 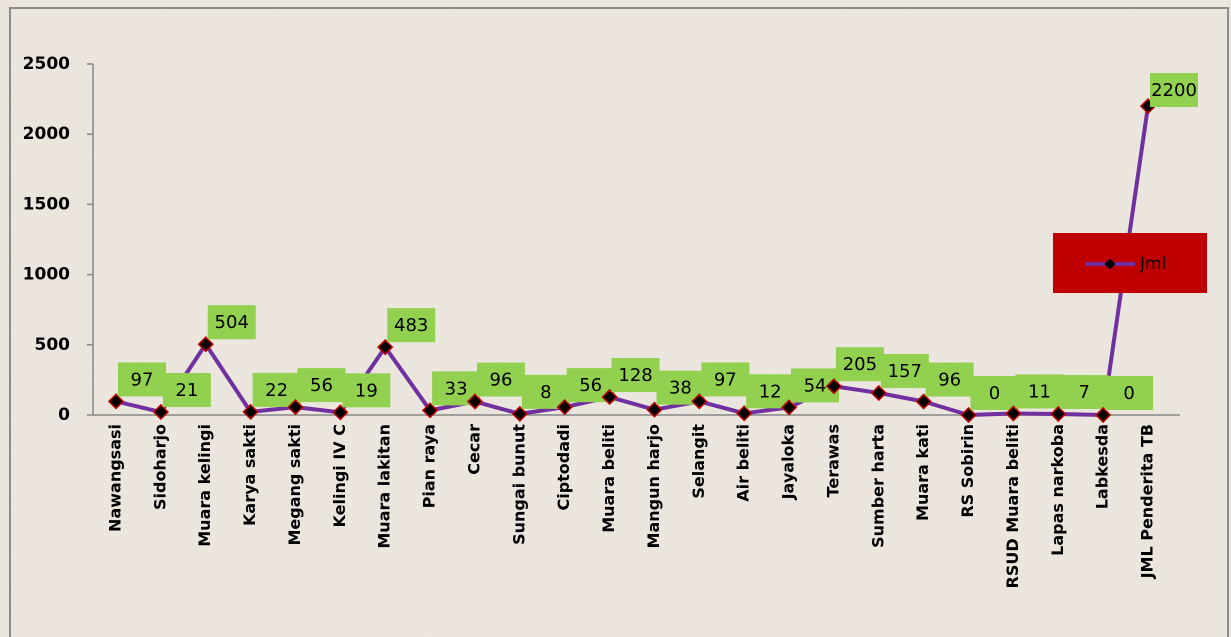 I want to click on x-tick-label: Kelingi IV C, so click(x=339, y=475).